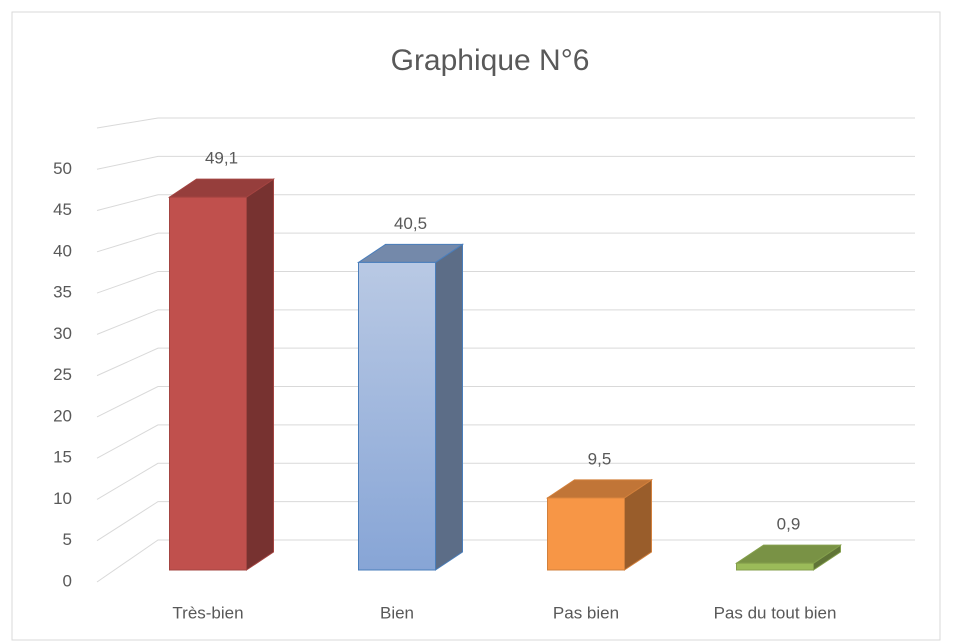  I want to click on x-tick-label: Pas du tout bien, so click(775, 612).